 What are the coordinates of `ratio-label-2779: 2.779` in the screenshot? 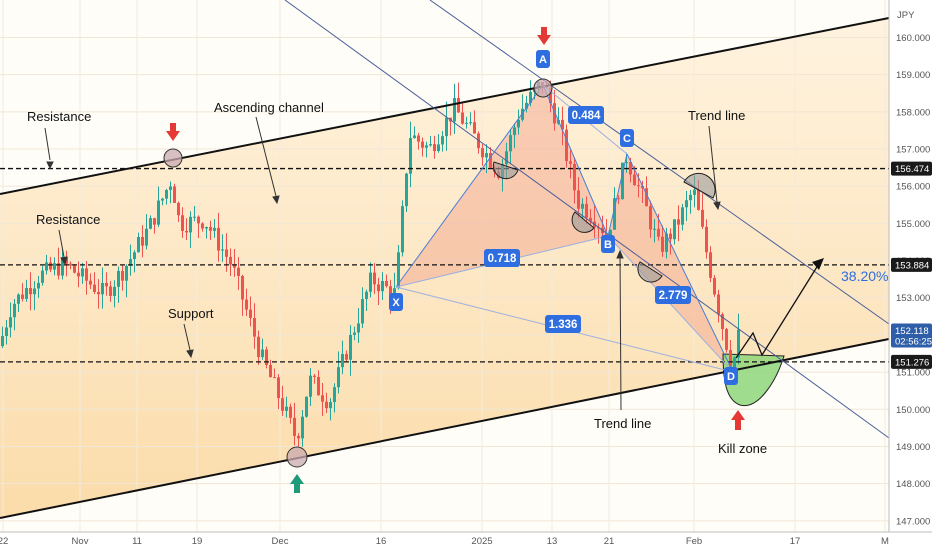 It's located at (673, 295).